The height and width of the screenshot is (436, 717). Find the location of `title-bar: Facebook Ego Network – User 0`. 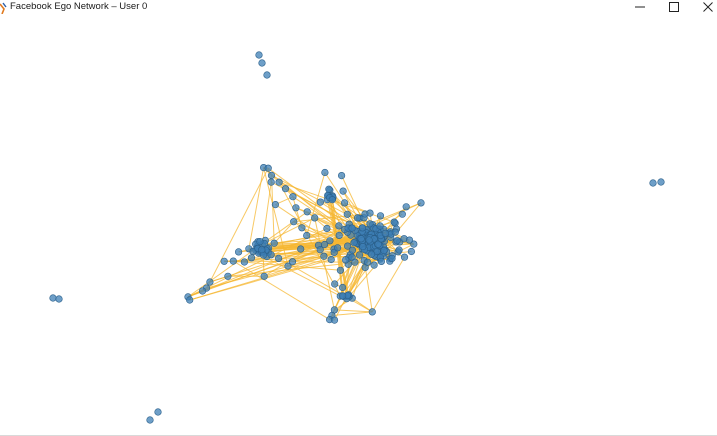

title-bar: Facebook Ego Network – User 0 is located at coordinates (358, 8).